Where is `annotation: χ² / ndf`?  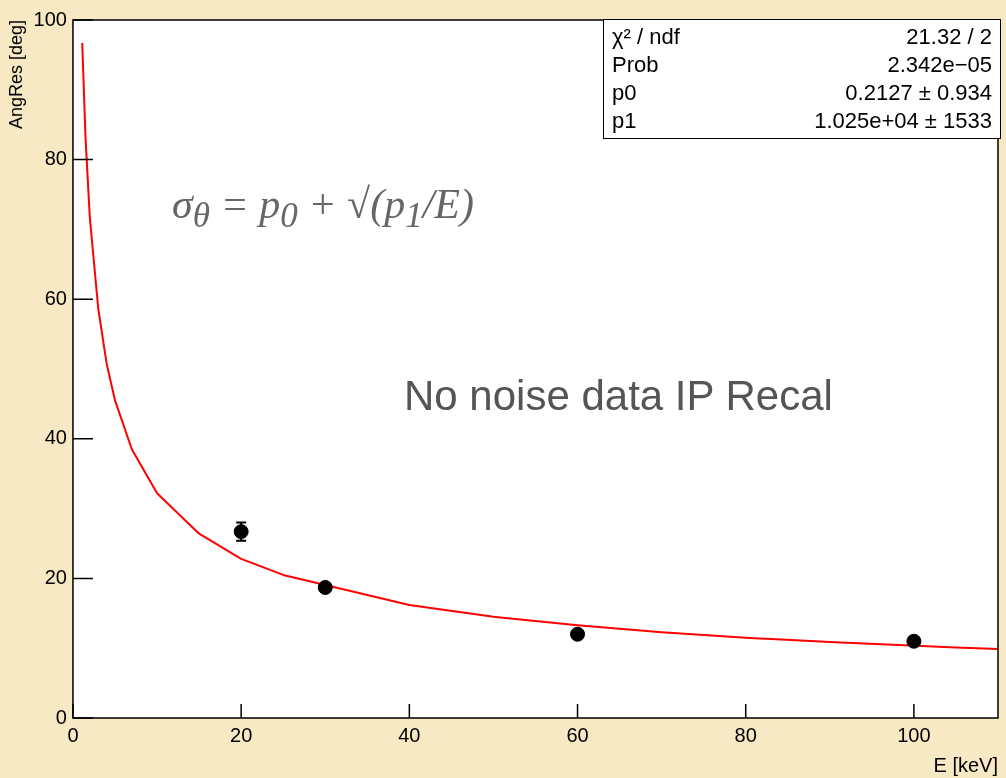
annotation: χ² / ndf is located at coordinates (646, 37).